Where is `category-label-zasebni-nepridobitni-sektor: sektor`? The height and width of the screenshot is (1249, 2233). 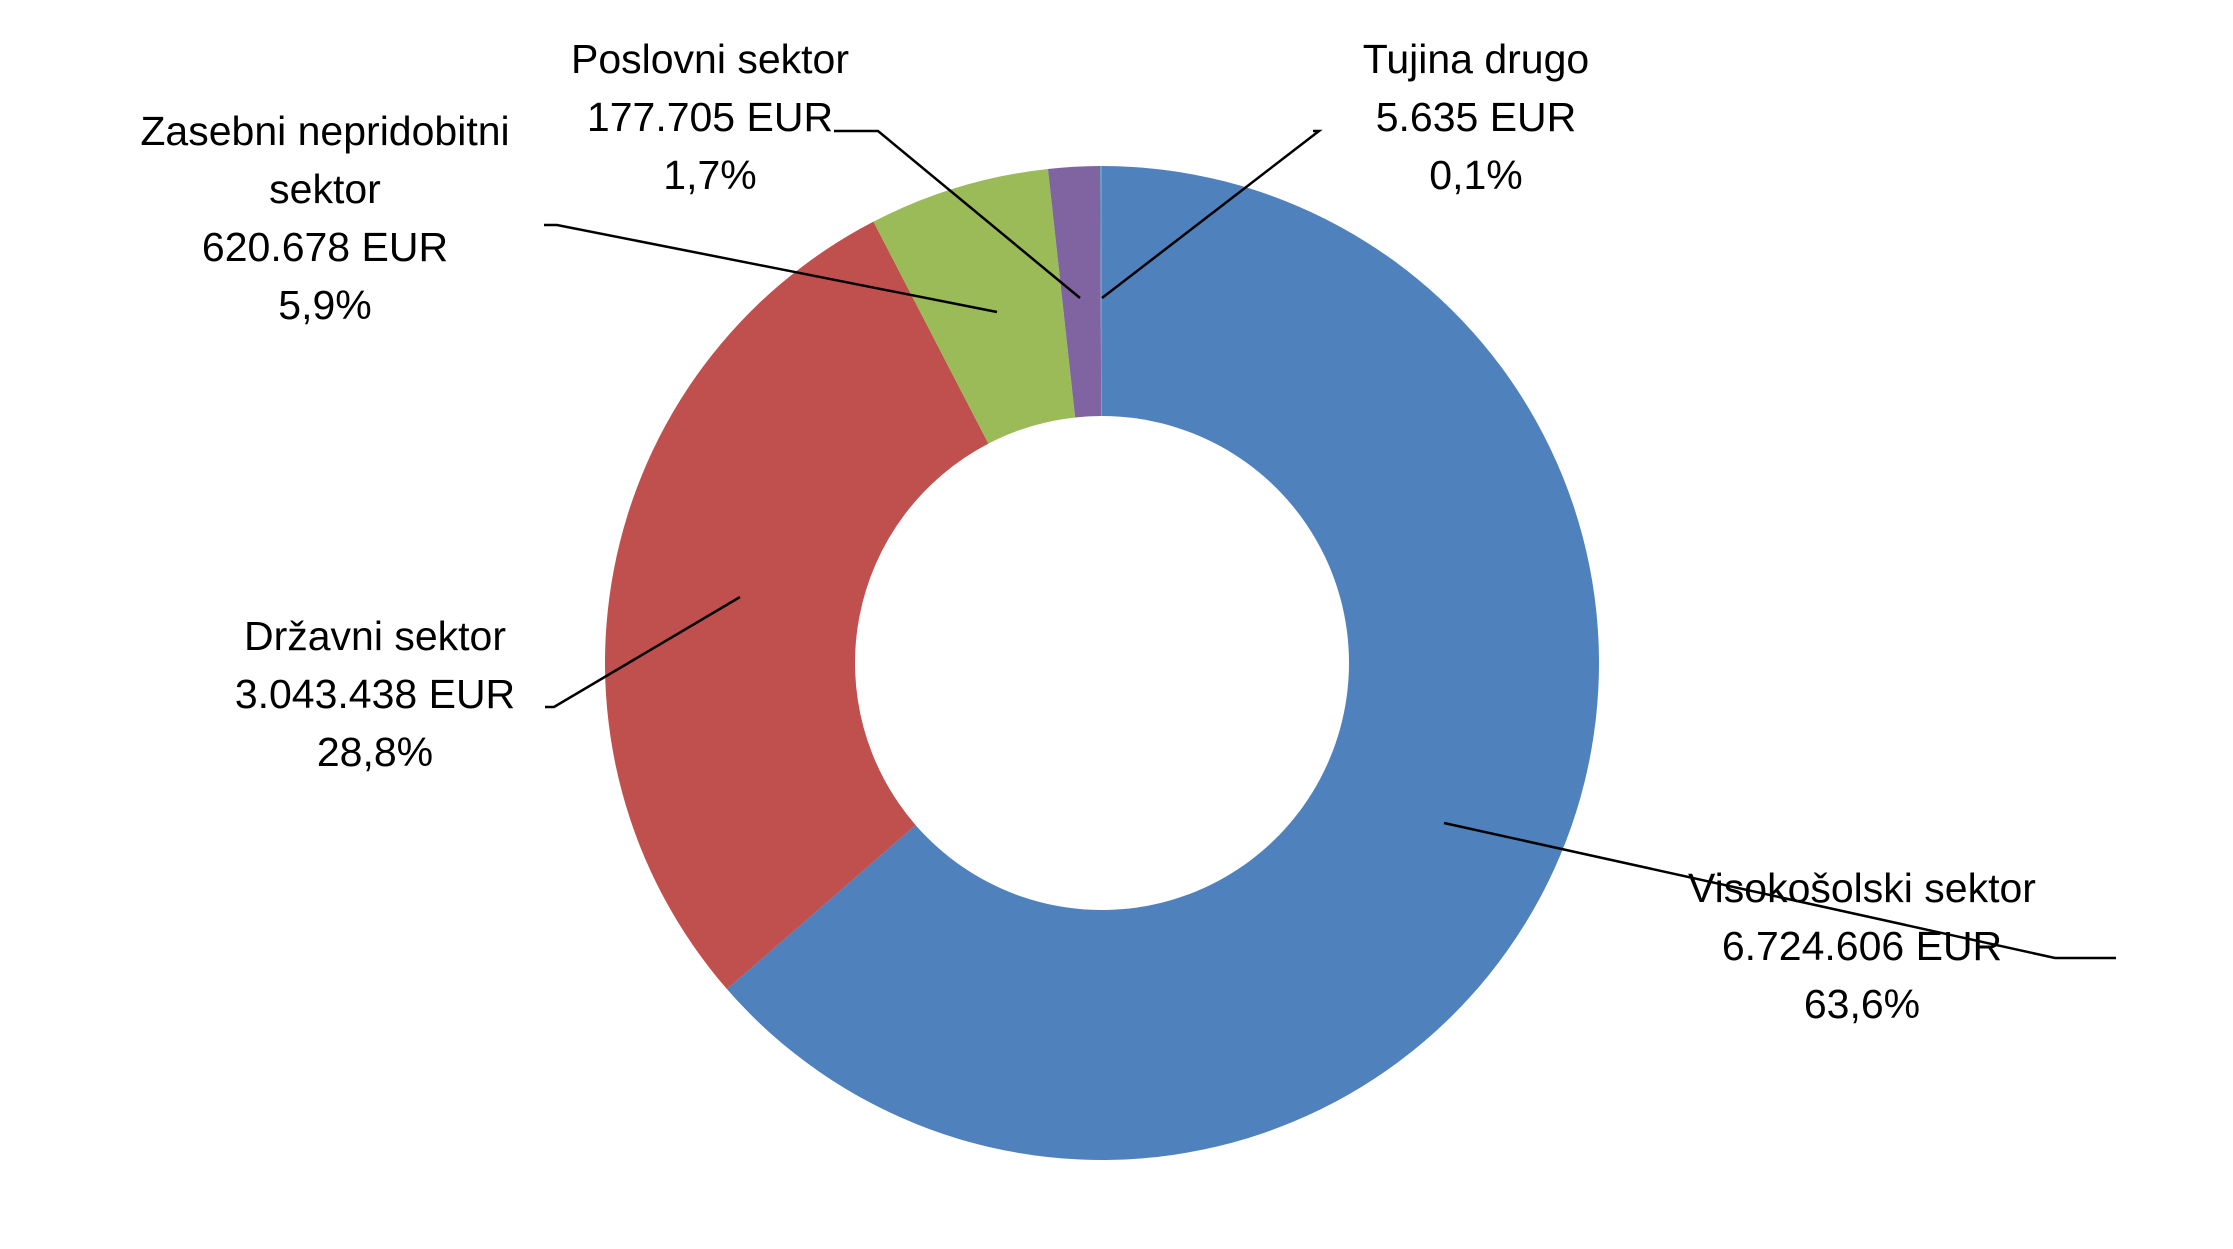
category-label-zasebni-nepridobitni-sektor: sektor is located at coordinates (325, 189).